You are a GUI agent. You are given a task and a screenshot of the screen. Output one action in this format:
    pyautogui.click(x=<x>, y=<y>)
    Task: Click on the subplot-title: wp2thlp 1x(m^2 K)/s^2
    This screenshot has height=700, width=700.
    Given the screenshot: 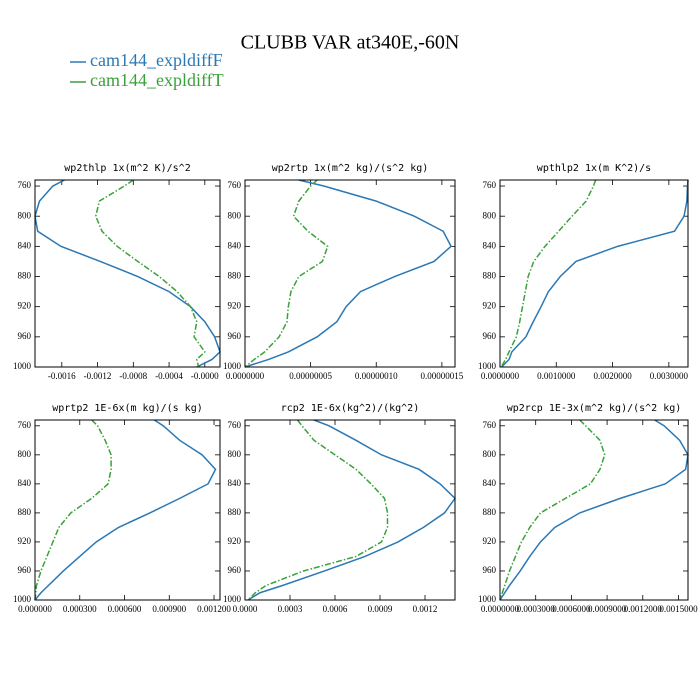 What is the action you would take?
    pyautogui.click(x=127, y=168)
    